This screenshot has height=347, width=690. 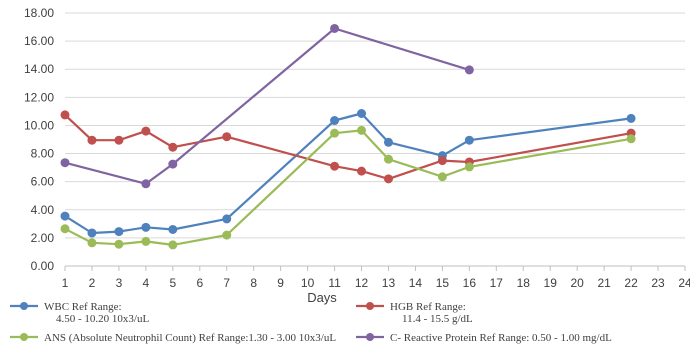 I want to click on x-tick-label: 1, so click(x=65, y=283).